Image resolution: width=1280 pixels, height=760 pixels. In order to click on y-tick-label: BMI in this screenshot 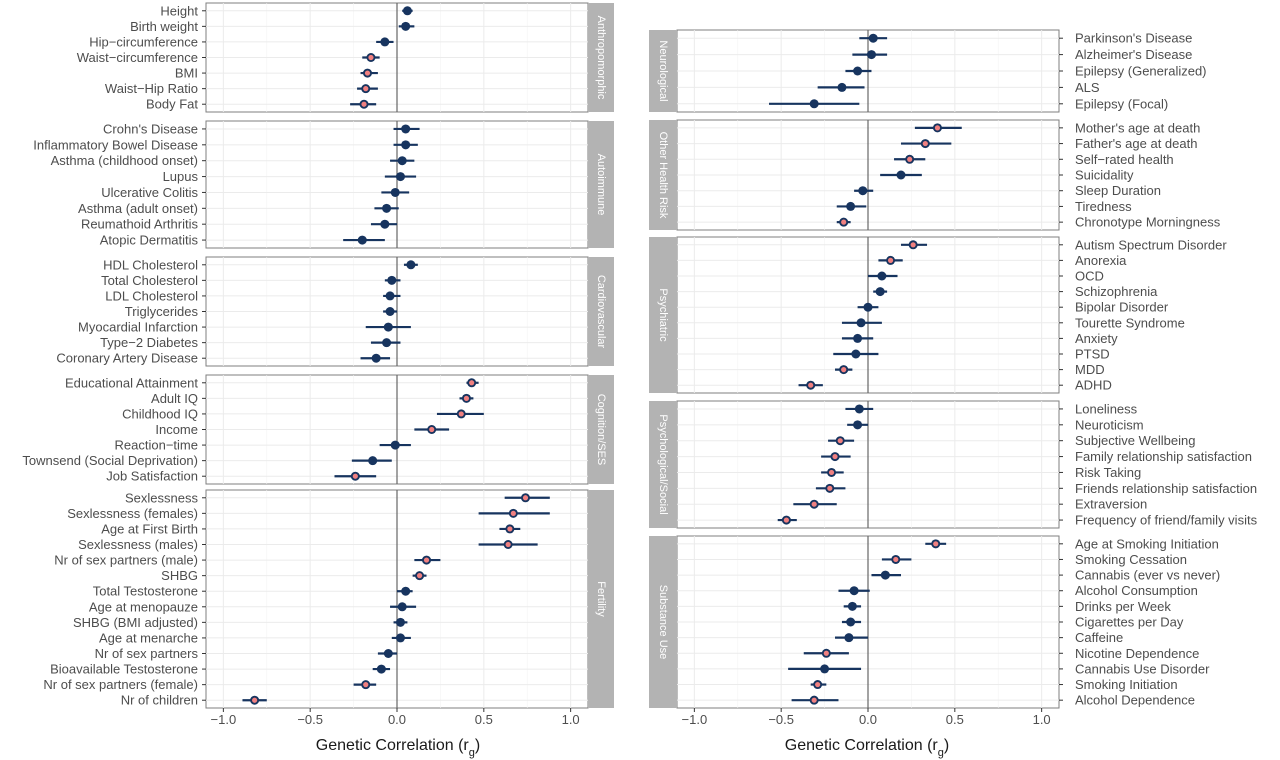, I will do `click(186, 73)`.